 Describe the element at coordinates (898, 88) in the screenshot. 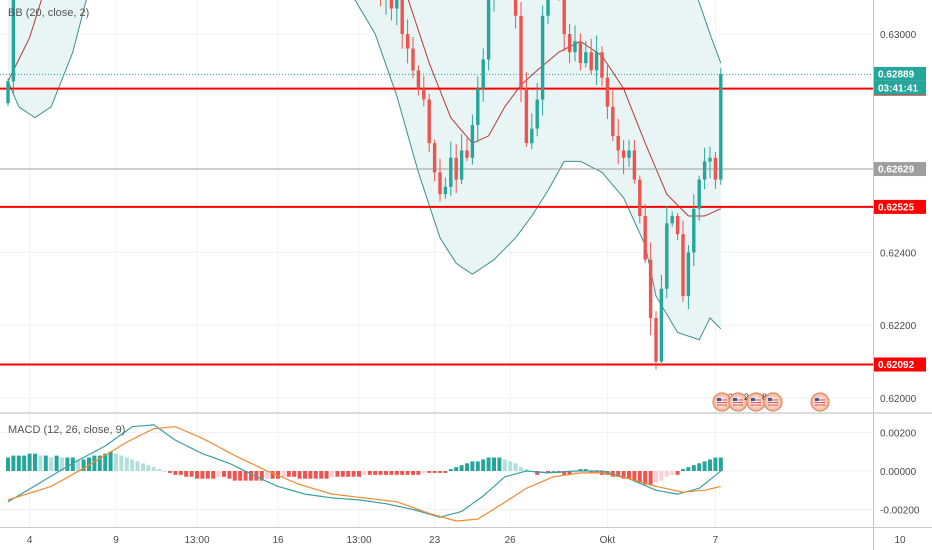

I see `badge-label: 03:41:41` at that location.